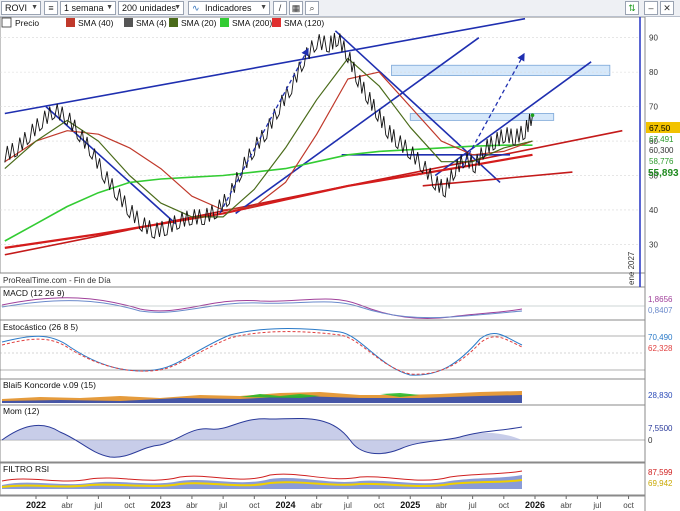  Describe the element at coordinates (57, 280) in the screenshot. I see `watermark: ProRealTime.com - Fin de Día` at that location.